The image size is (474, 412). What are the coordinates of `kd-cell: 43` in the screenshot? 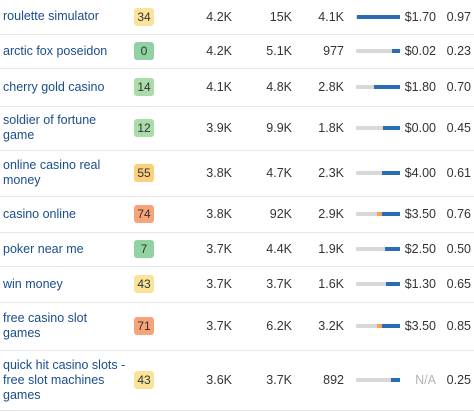 It's located at (154, 380).